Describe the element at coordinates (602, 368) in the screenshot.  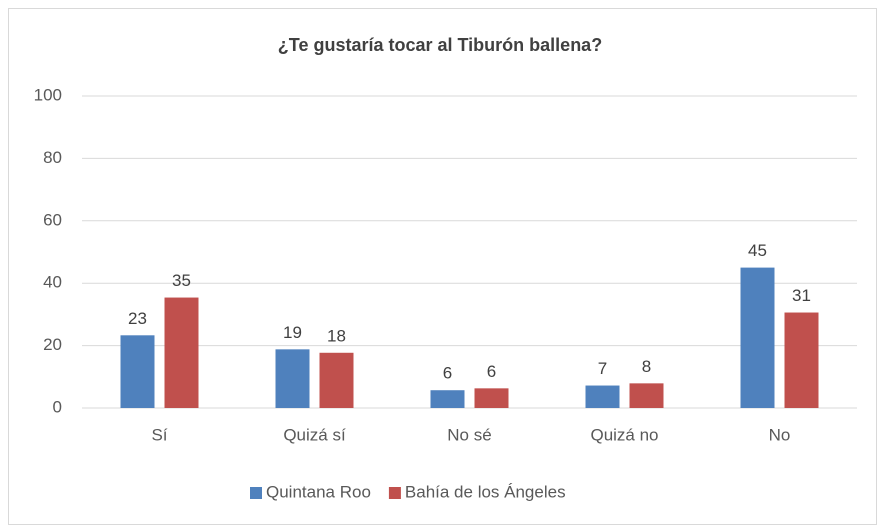
I see `value-label: 7` at that location.